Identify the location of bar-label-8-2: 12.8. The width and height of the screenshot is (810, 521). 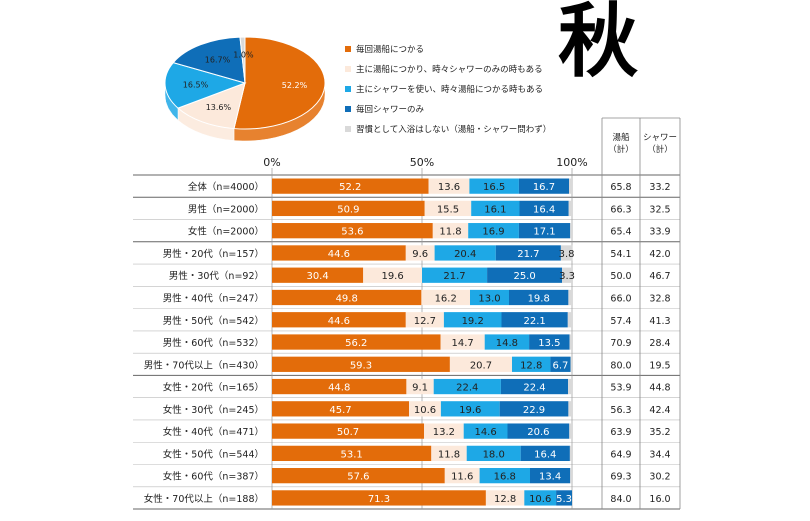
(531, 365).